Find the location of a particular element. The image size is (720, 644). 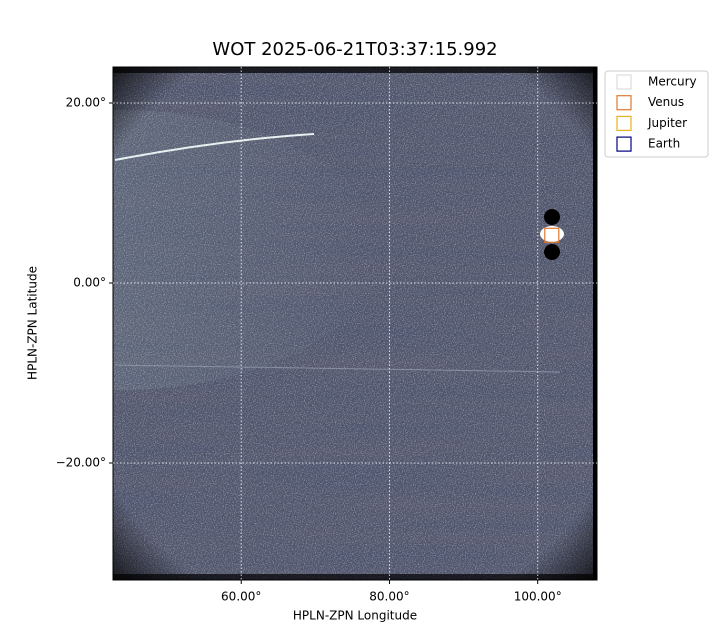

legend-label: Jupiter is located at coordinates (667, 123).